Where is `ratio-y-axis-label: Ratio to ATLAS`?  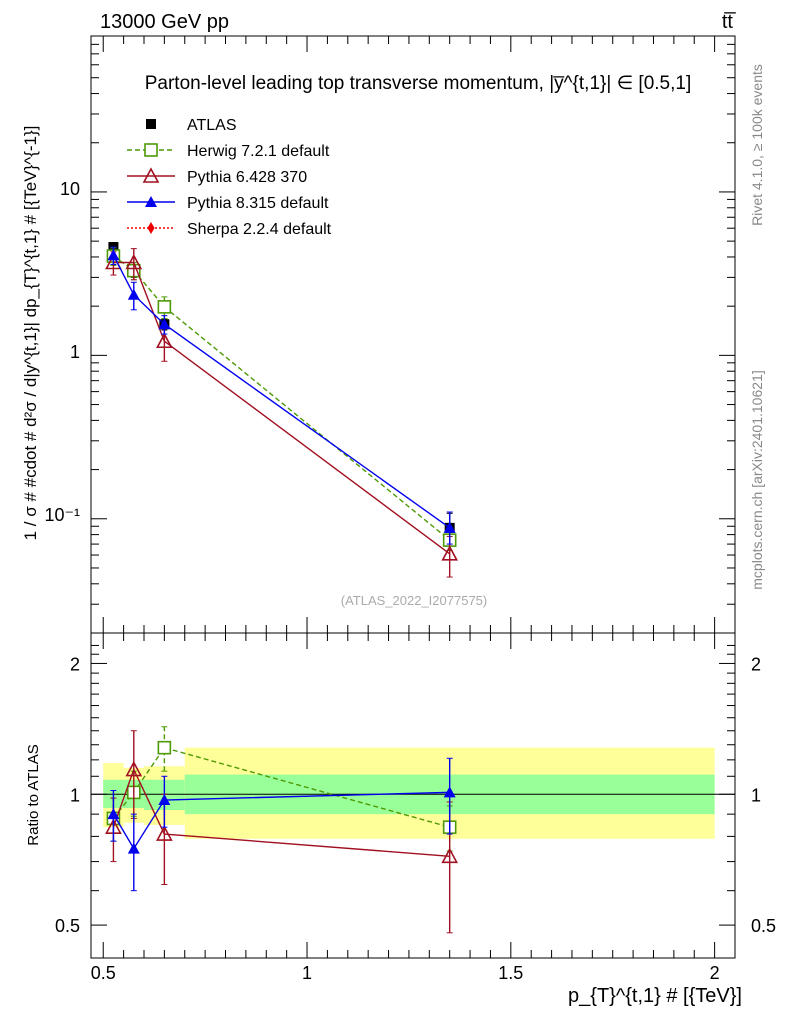 ratio-y-axis-label: Ratio to ATLAS is located at coordinates (33, 794).